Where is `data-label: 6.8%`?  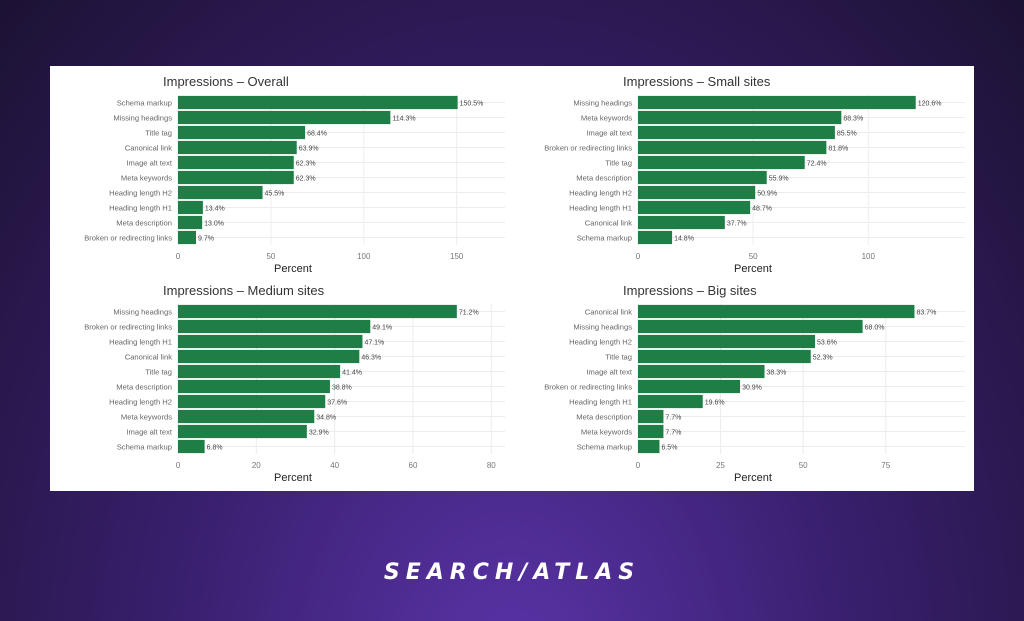
data-label: 6.8% is located at coordinates (215, 448).